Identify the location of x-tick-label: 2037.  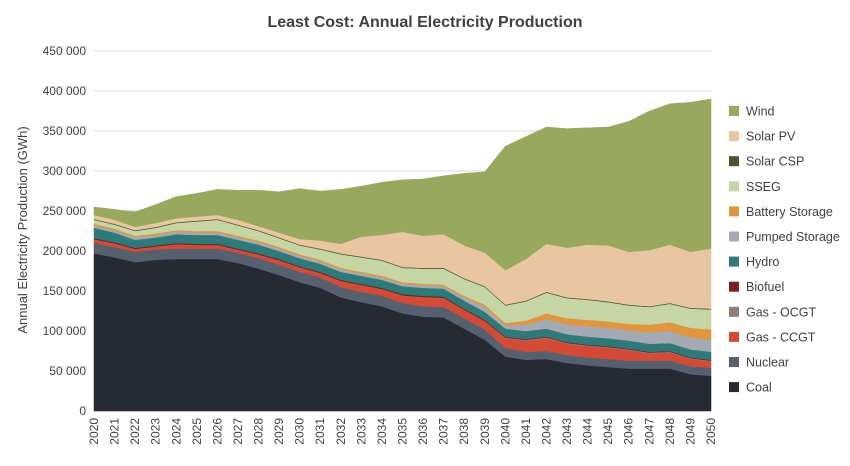
(444, 431).